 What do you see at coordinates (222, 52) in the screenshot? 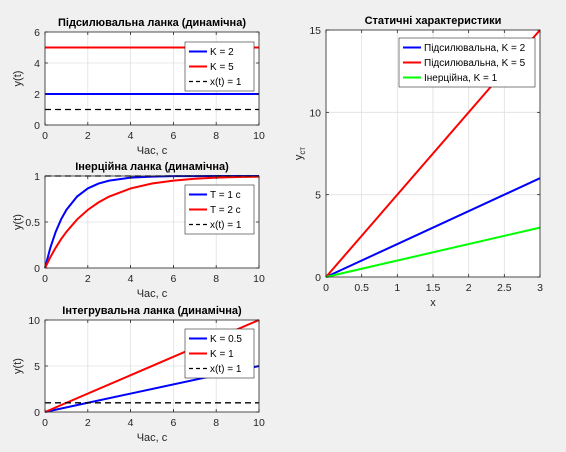
I see `legend-label: K = 2` at bounding box center [222, 52].